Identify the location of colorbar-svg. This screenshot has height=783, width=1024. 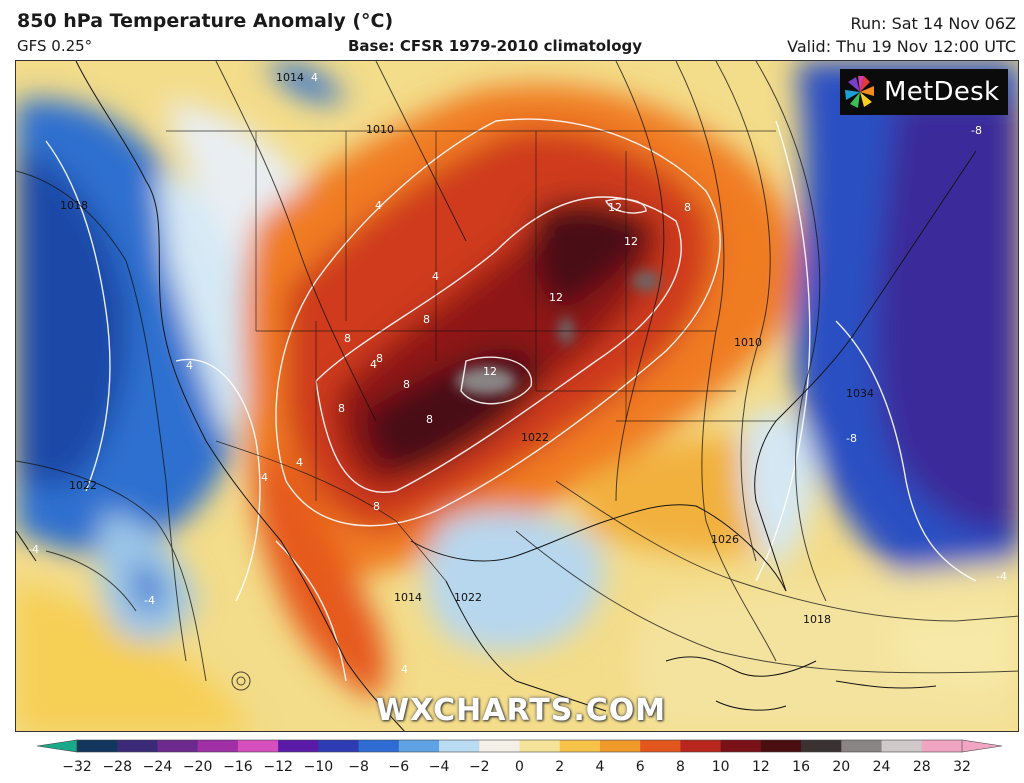
(519, 746).